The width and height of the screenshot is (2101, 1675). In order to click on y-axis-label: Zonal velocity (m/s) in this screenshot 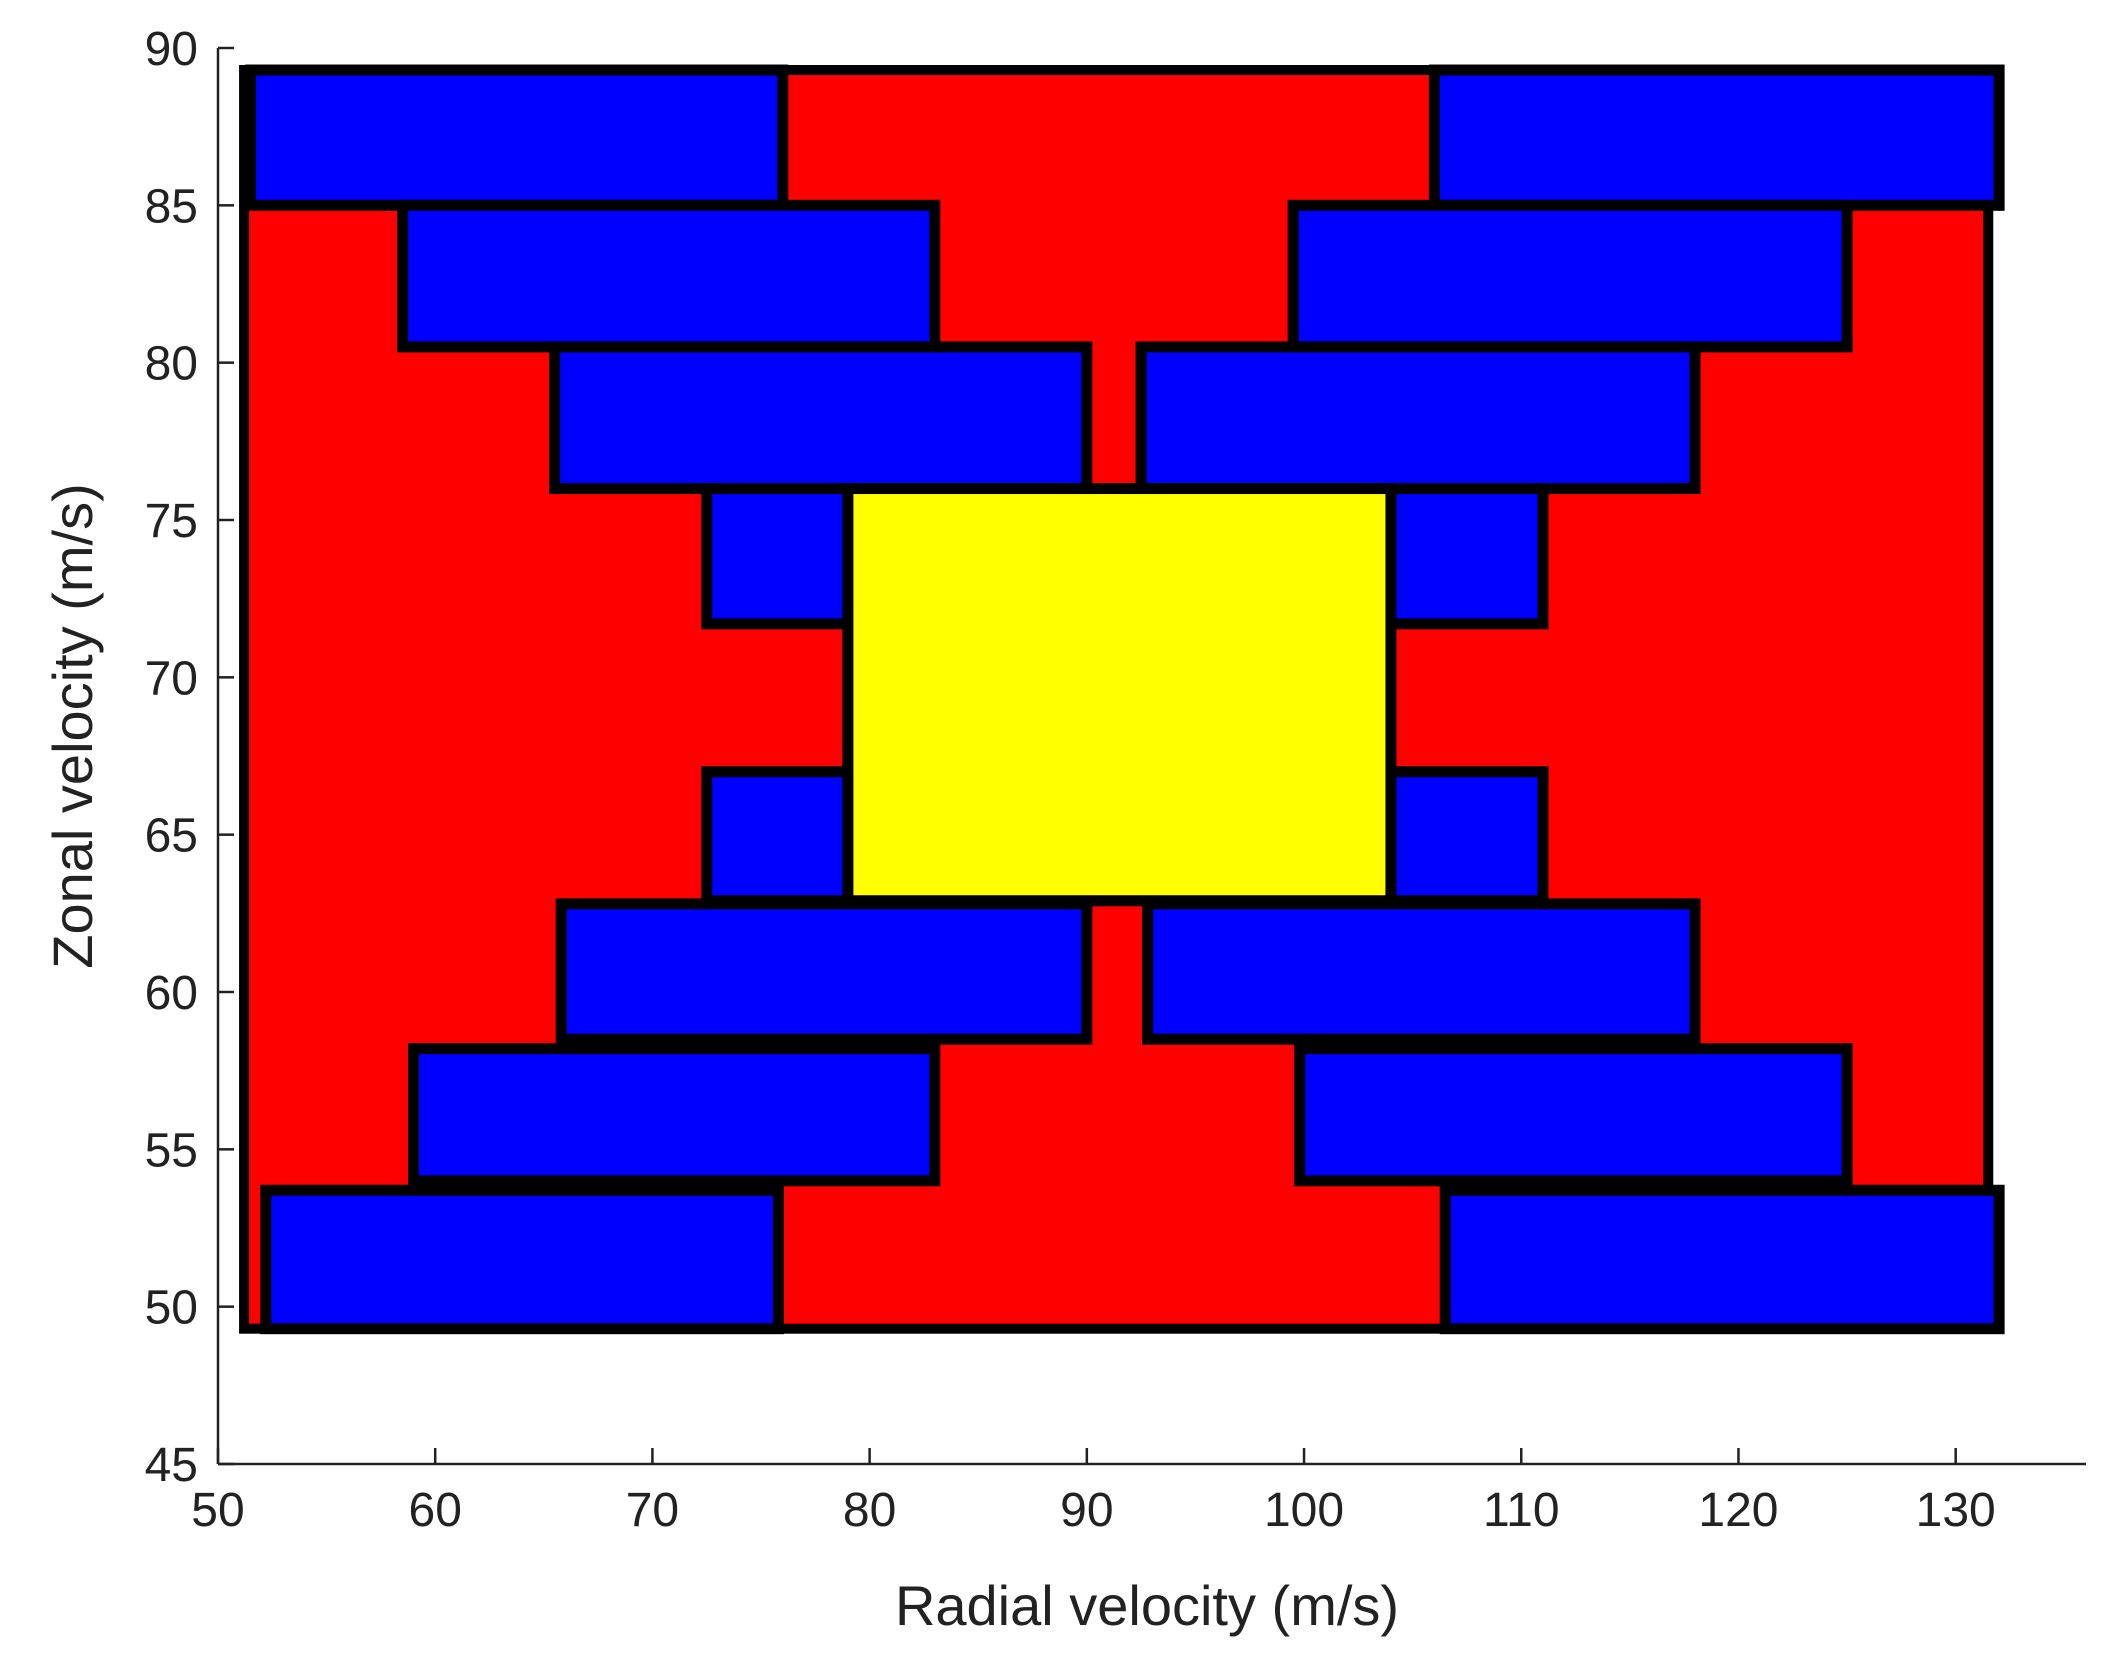, I will do `click(72, 725)`.